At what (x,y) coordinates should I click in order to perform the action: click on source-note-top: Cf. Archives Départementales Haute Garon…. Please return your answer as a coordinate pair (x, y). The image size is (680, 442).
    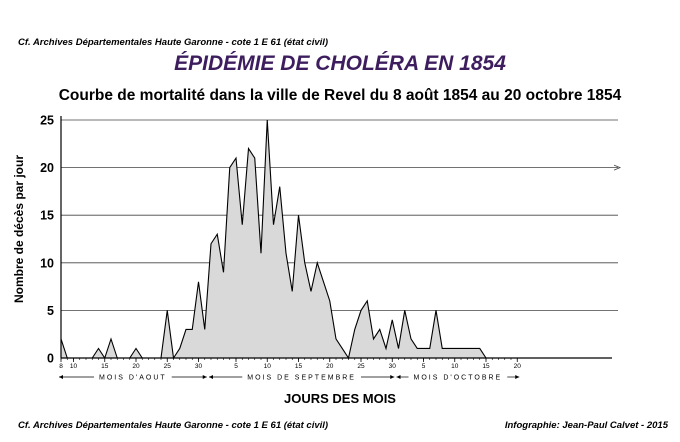
    Looking at the image, I should click on (173, 42).